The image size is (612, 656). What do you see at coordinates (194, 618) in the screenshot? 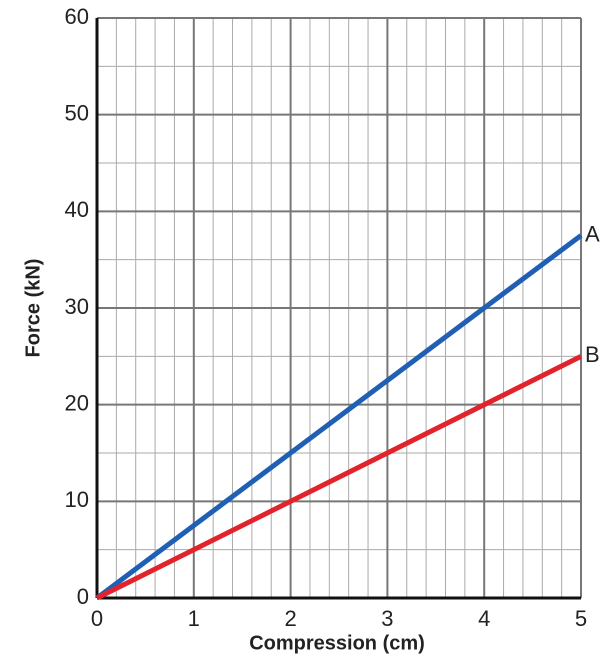
I see `x-tick-label: 1` at bounding box center [194, 618].